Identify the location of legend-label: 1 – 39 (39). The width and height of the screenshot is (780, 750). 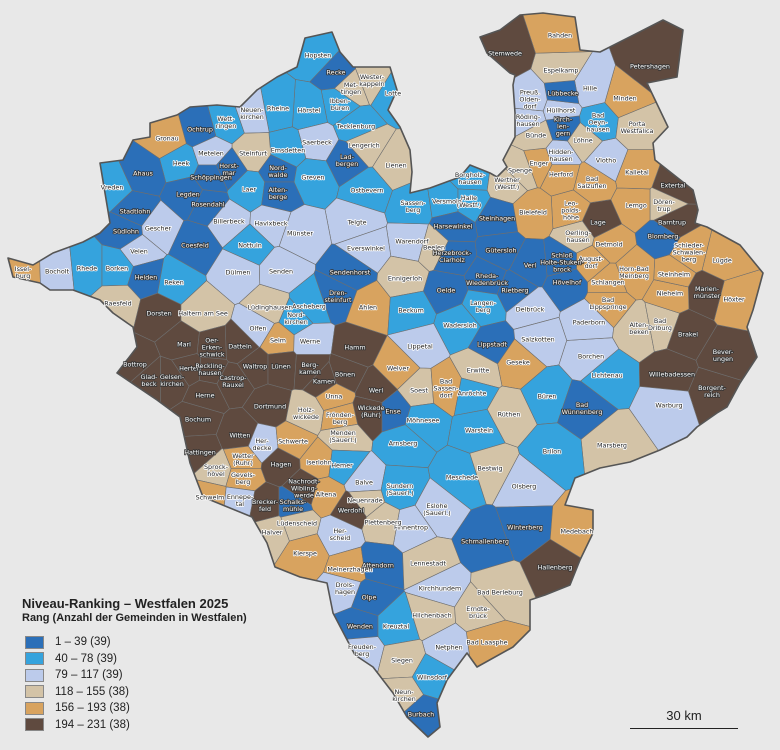
(83, 642).